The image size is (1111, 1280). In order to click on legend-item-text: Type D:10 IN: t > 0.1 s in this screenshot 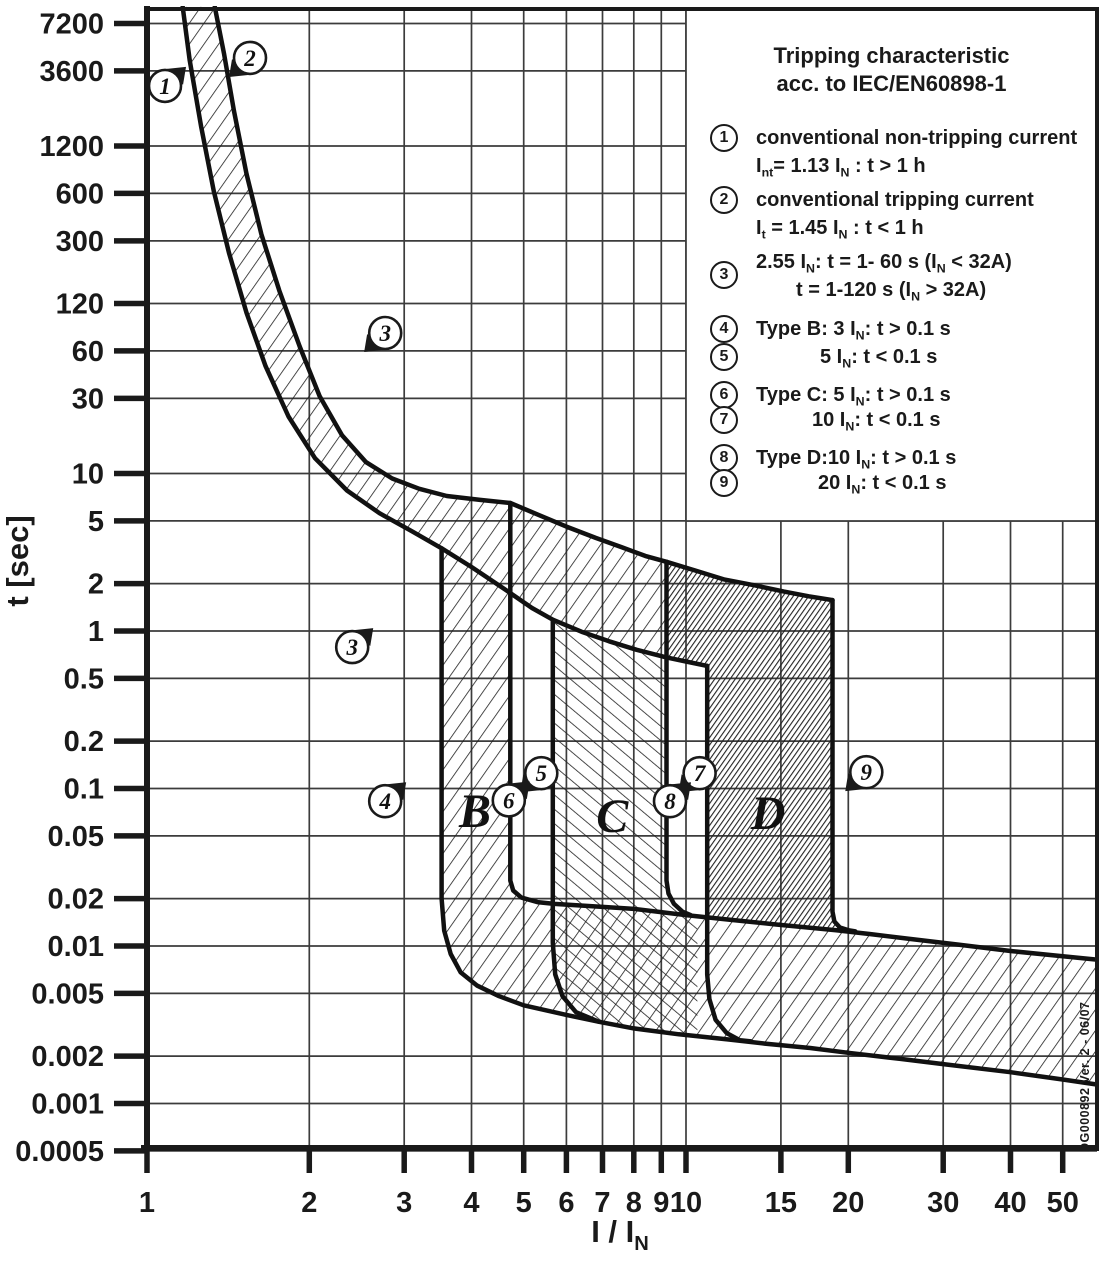, I will do `click(856, 459)`.